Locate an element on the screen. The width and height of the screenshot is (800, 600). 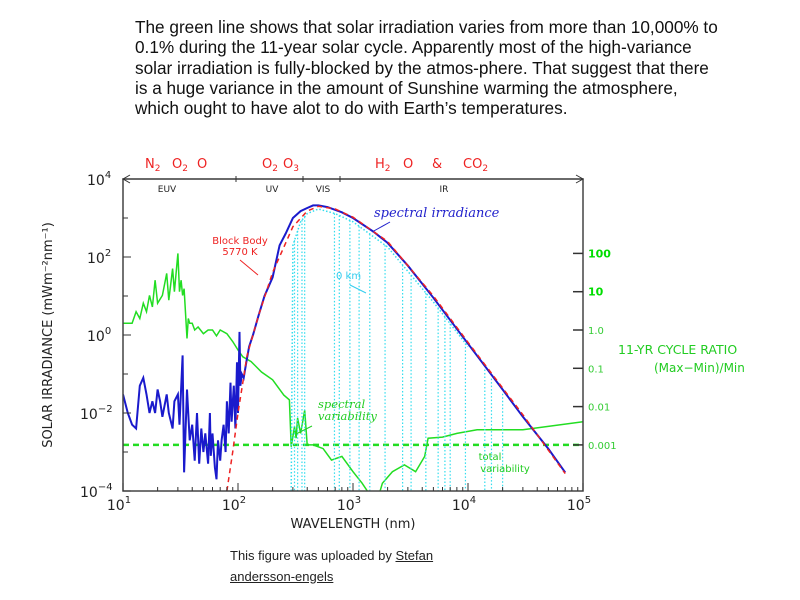
total-variability-label-1: total is located at coordinates (490, 457).